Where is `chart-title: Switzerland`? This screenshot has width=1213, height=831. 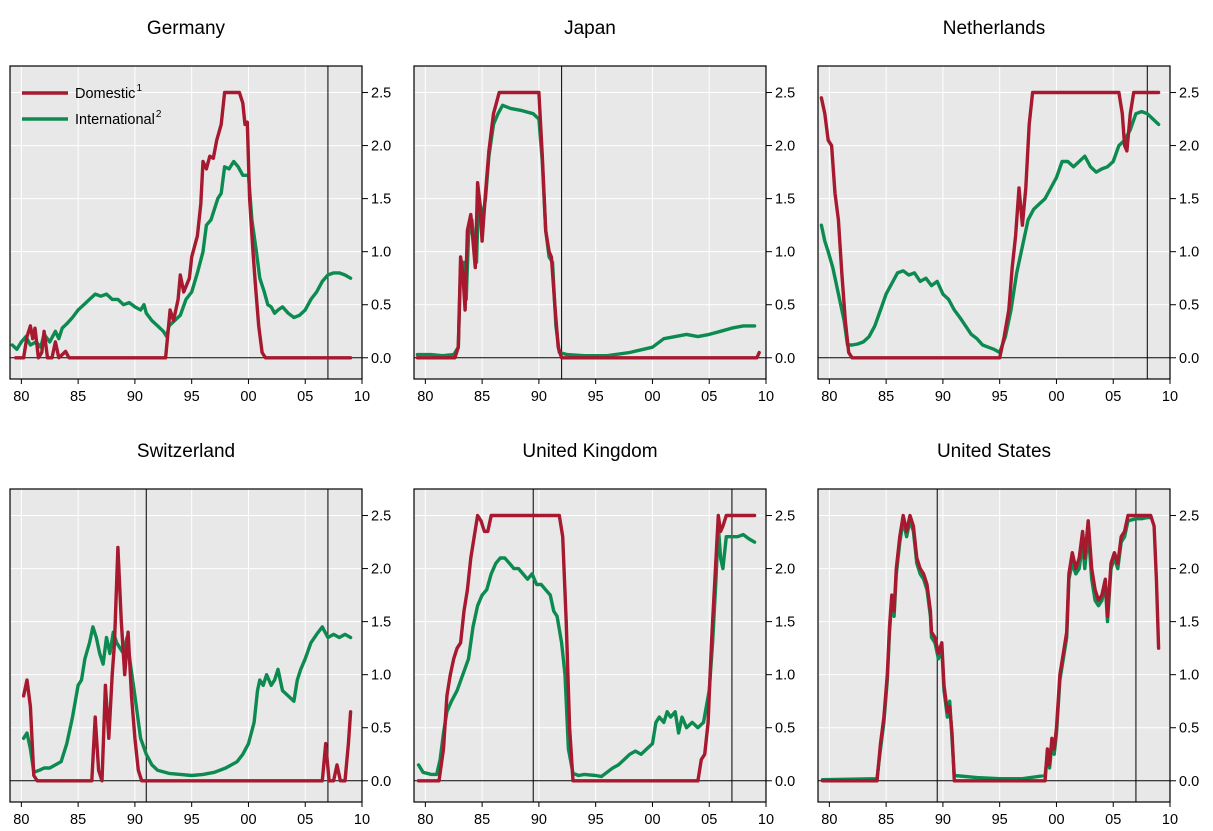
chart-title: Switzerland is located at coordinates (186, 451).